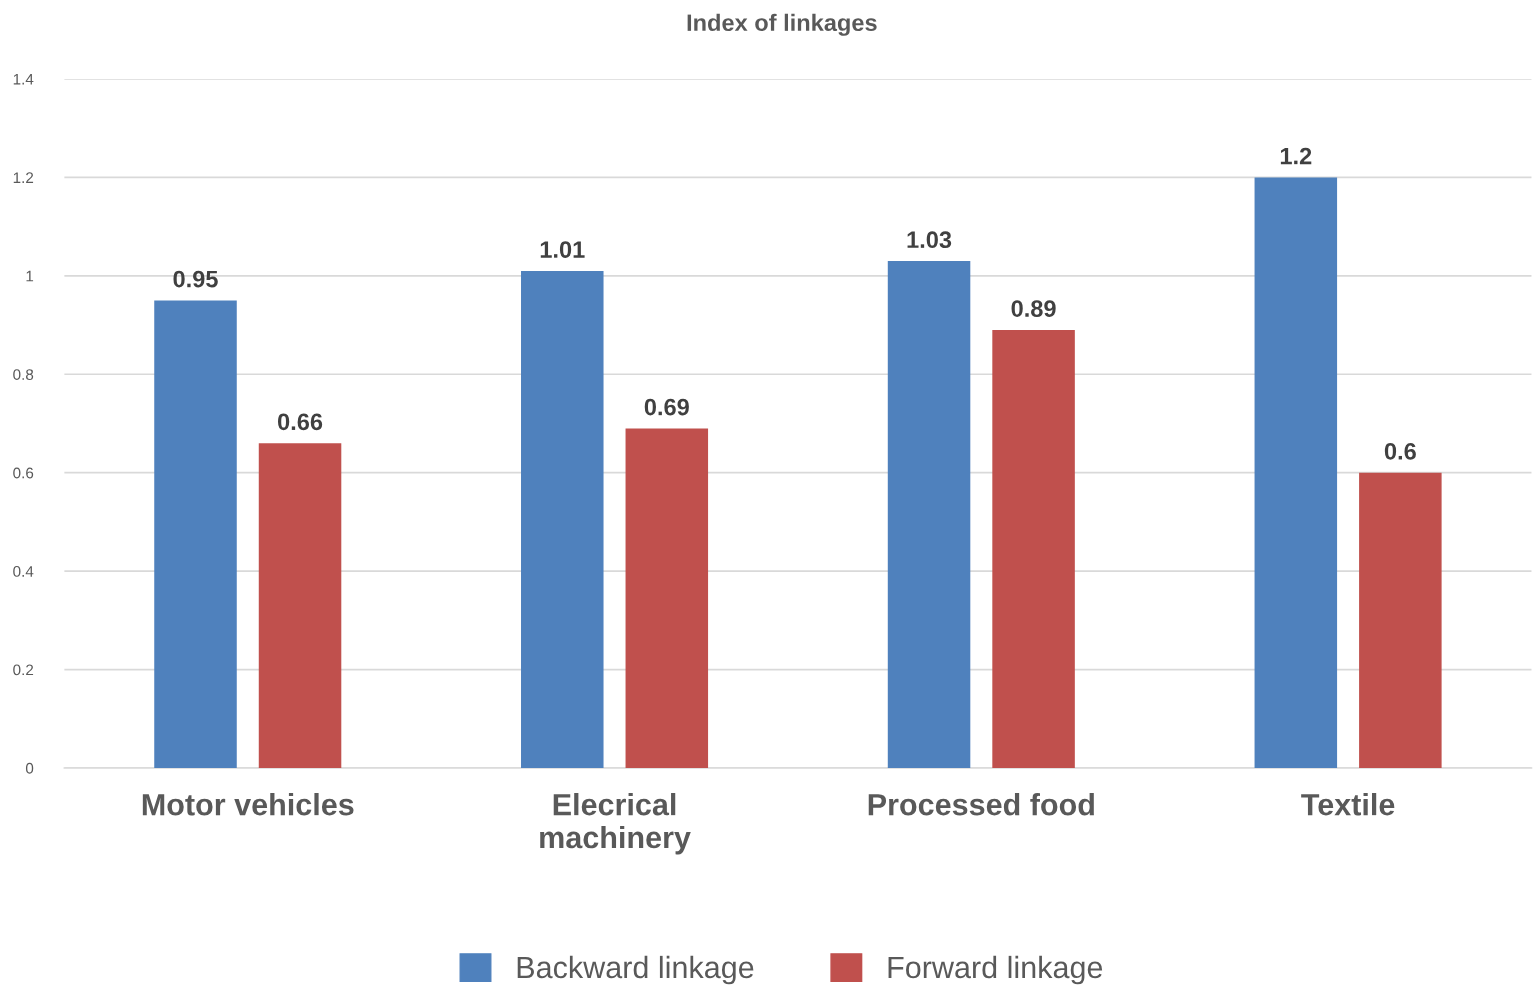  Describe the element at coordinates (23, 670) in the screenshot. I see `y-tick-label: 0.2` at that location.